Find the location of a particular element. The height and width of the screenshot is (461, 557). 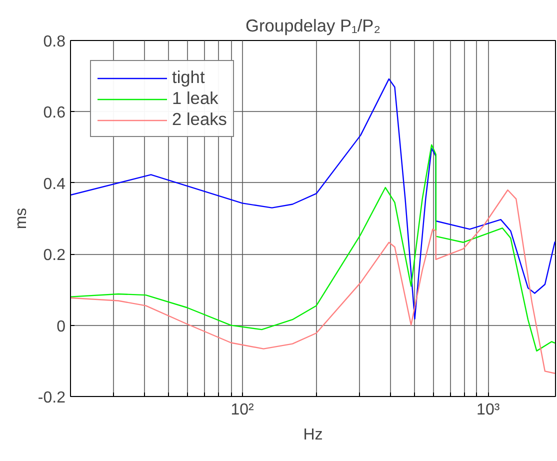

legend-label: 1 leak is located at coordinates (195, 98).